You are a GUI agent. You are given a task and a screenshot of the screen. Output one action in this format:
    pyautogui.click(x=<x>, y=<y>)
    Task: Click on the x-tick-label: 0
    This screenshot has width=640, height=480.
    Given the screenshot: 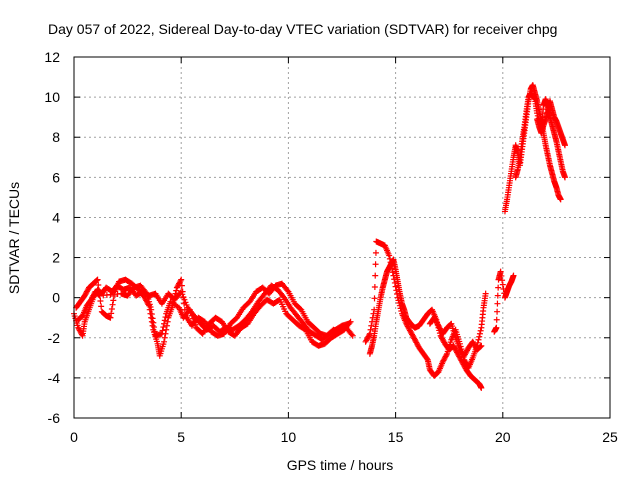 What is the action you would take?
    pyautogui.click(x=74, y=437)
    